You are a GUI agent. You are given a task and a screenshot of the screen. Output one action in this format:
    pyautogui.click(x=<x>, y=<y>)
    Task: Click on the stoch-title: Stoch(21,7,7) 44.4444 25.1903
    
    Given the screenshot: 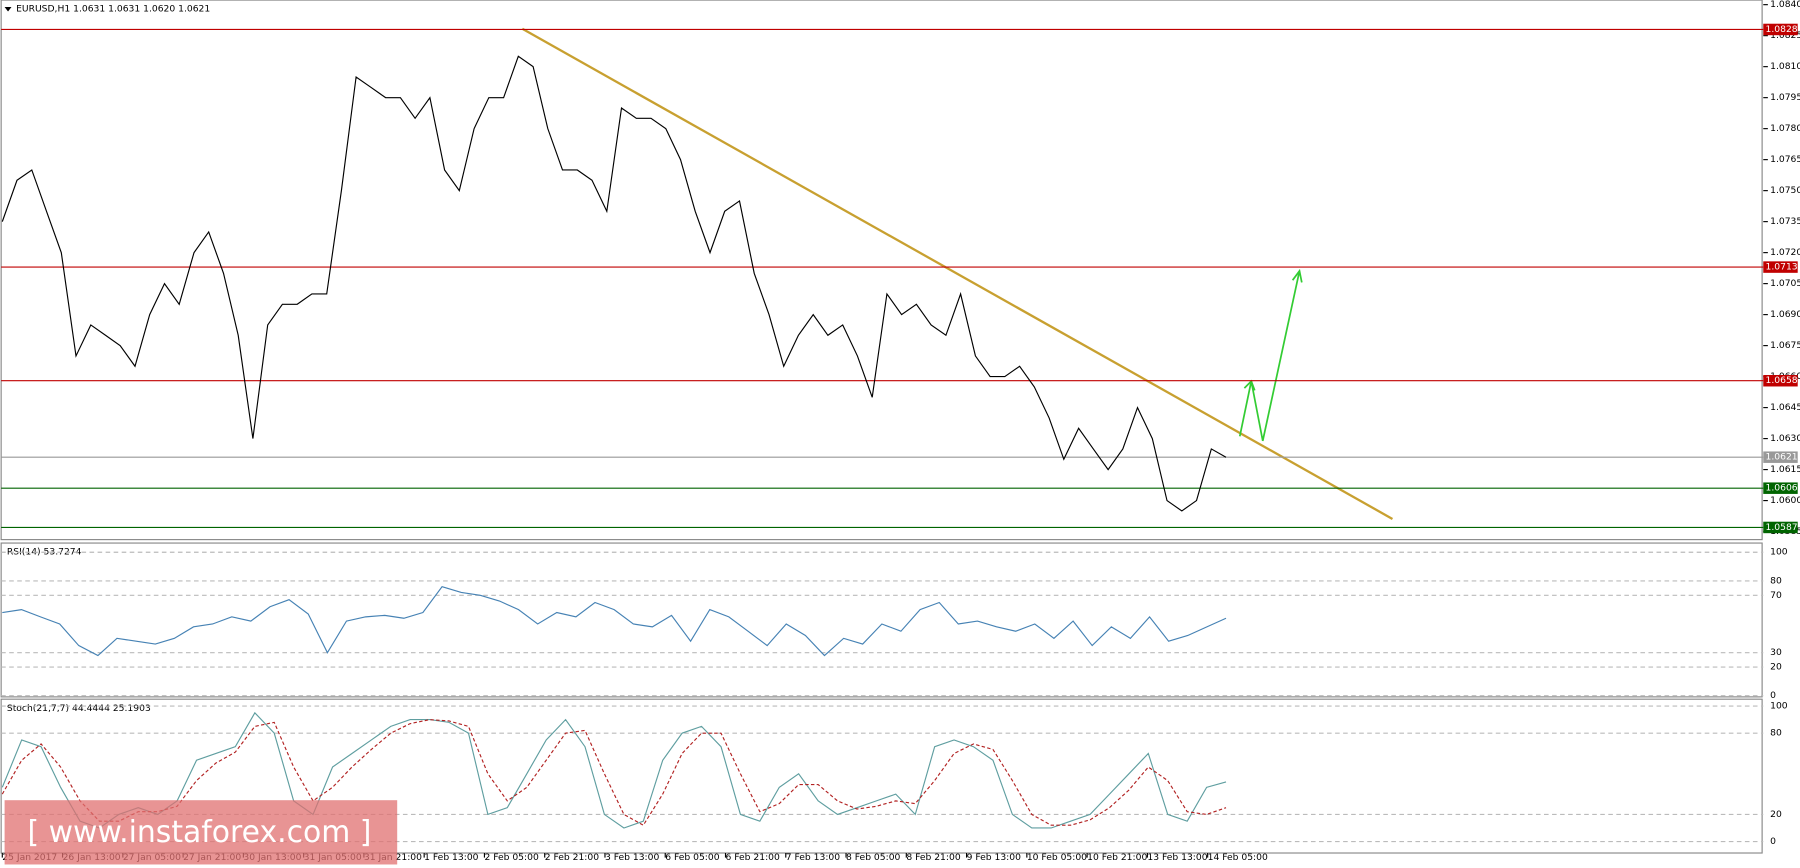 What is the action you would take?
    pyautogui.click(x=79, y=708)
    